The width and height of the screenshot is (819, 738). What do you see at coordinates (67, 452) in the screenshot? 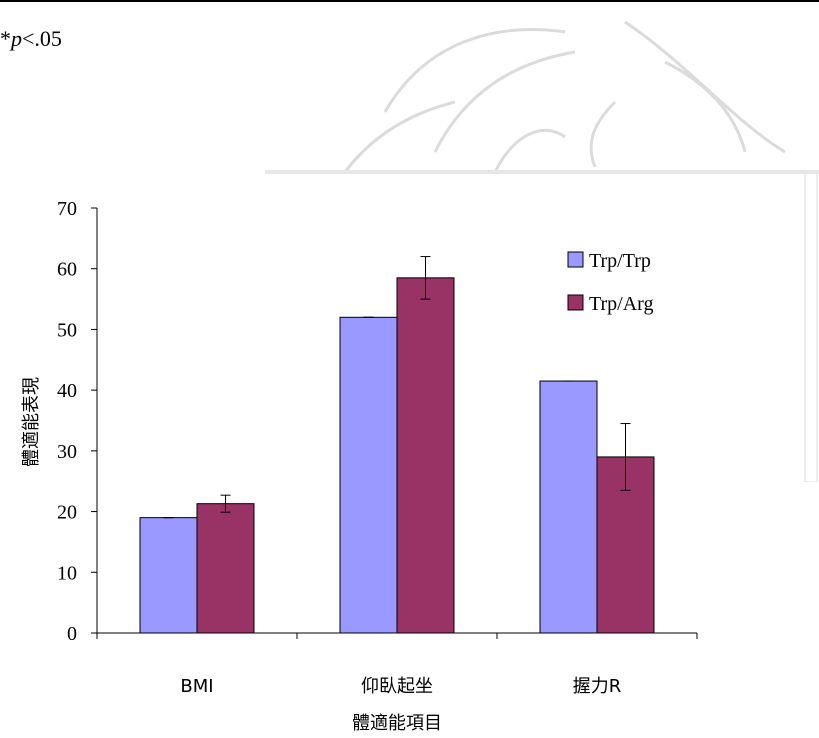
I see `y-tick-label: 30` at bounding box center [67, 452].